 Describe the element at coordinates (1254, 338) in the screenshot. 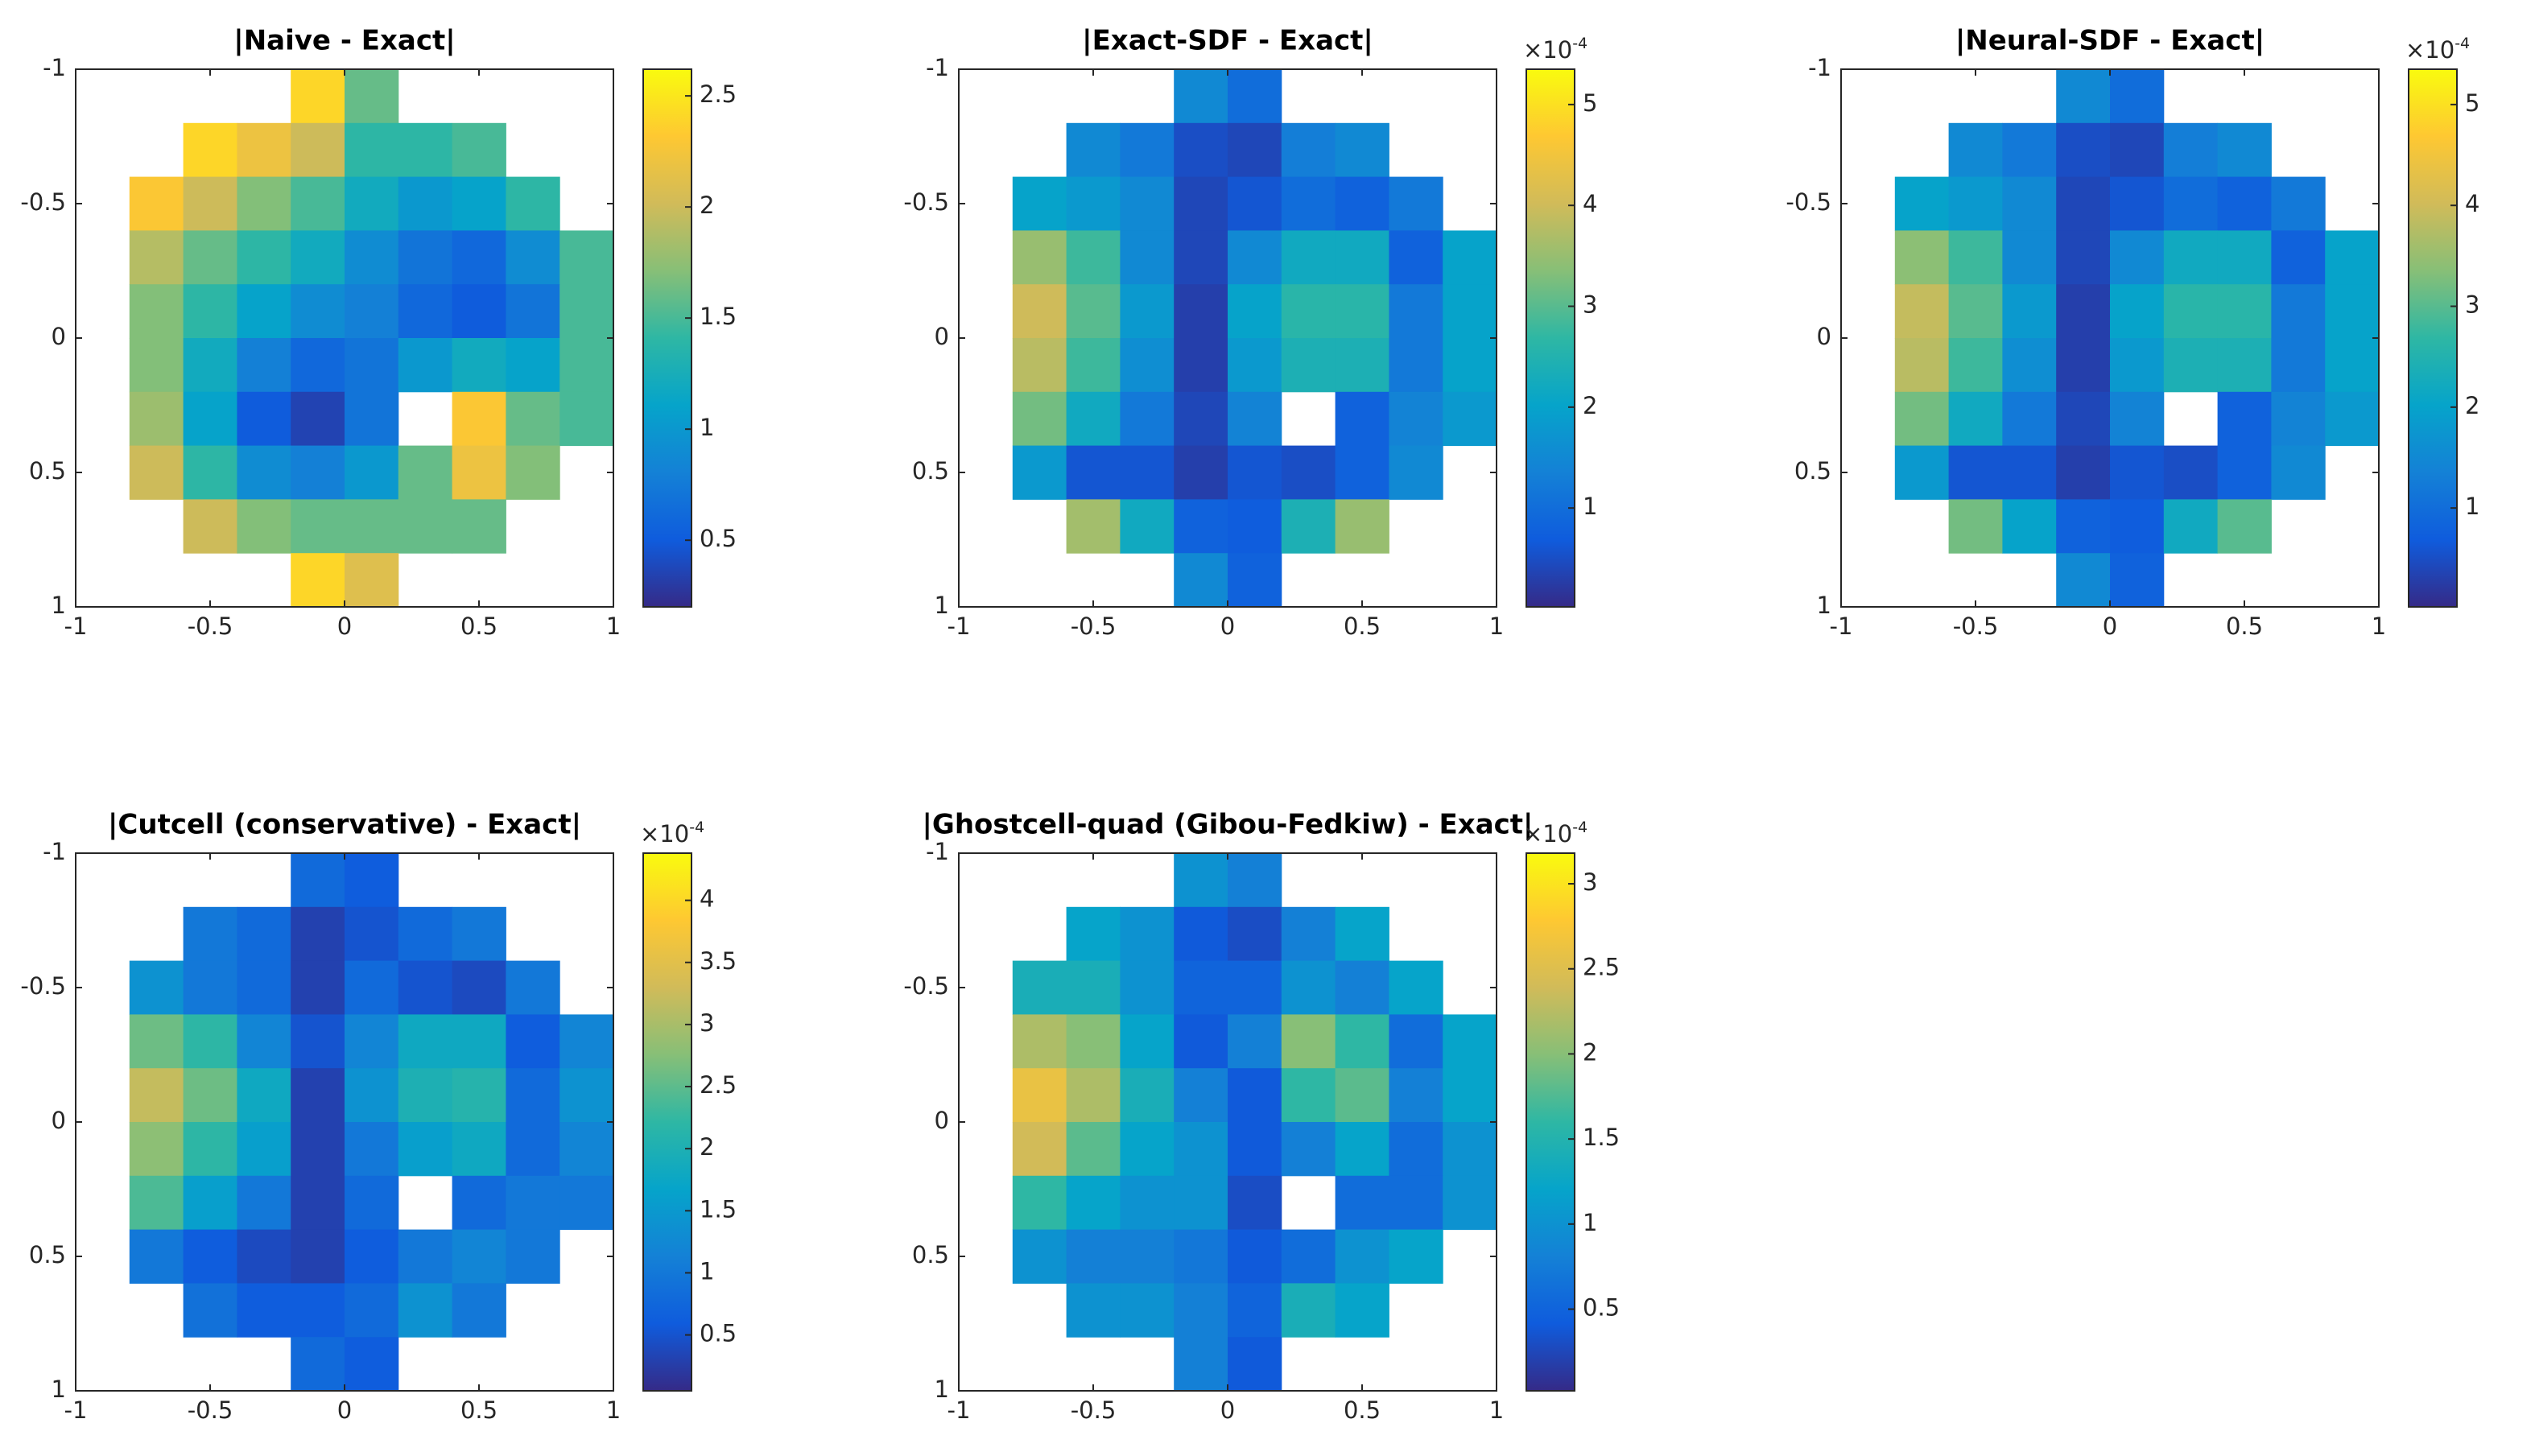

I see `heatmap-cells` at that location.